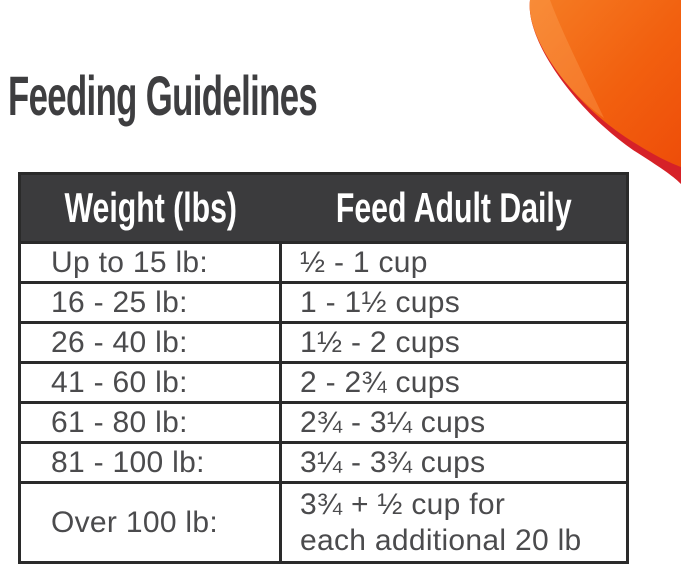  What do you see at coordinates (150, 342) in the screenshot?
I see `weight-cell: 26 - 40 lb:` at bounding box center [150, 342].